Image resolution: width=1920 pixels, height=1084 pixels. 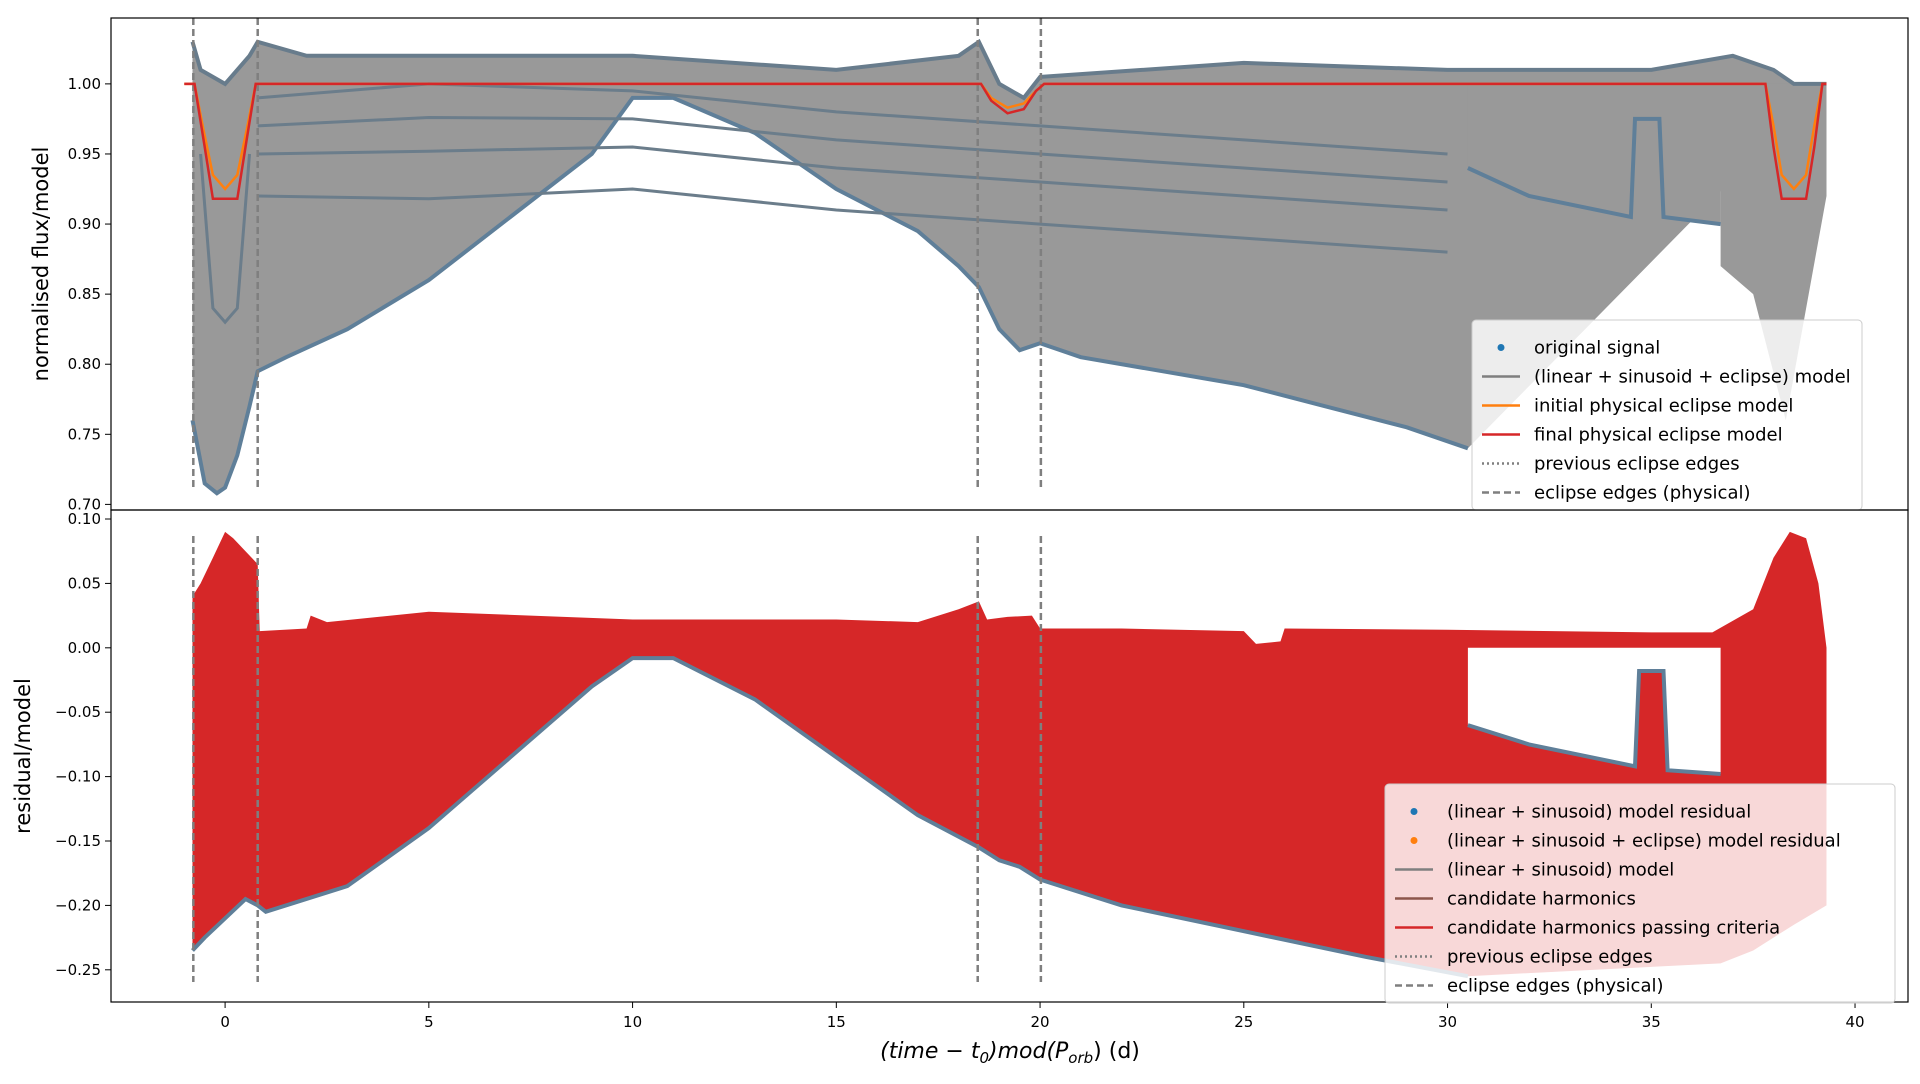 What do you see at coordinates (1854, 1022) in the screenshot?
I see `x-tick-label: 40` at bounding box center [1854, 1022].